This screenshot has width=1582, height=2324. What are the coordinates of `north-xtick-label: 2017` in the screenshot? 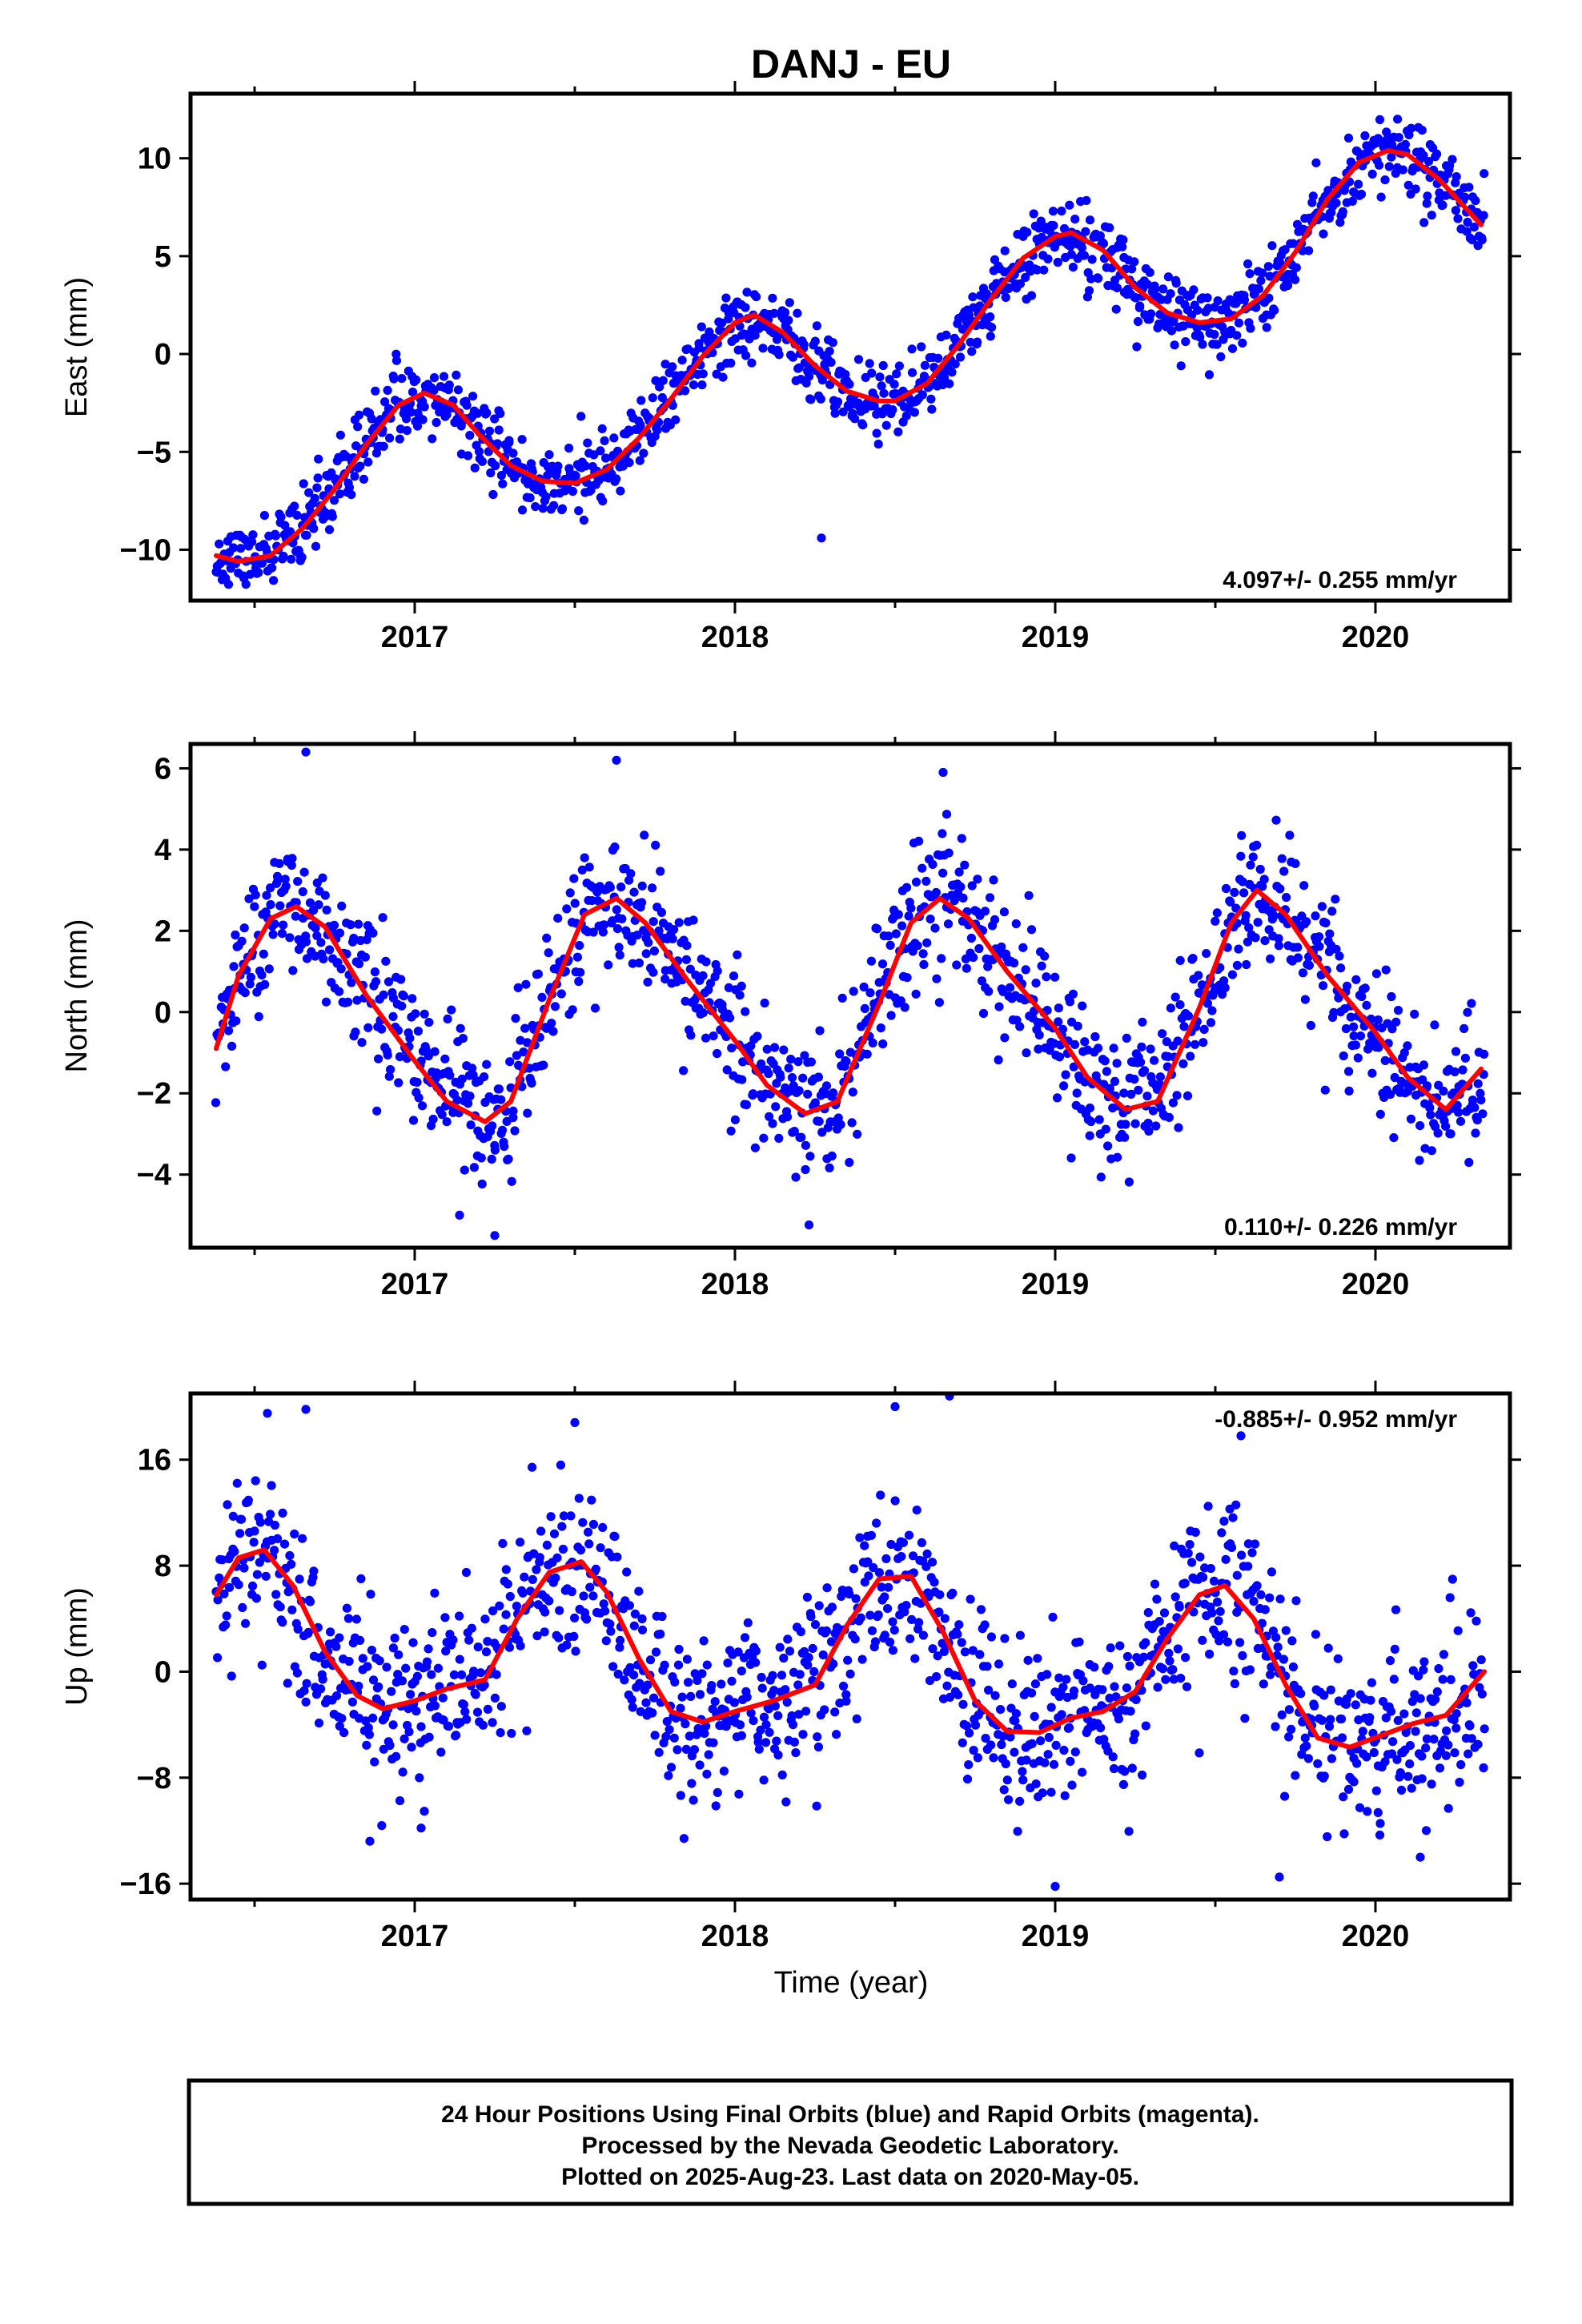 It's located at (415, 1284).